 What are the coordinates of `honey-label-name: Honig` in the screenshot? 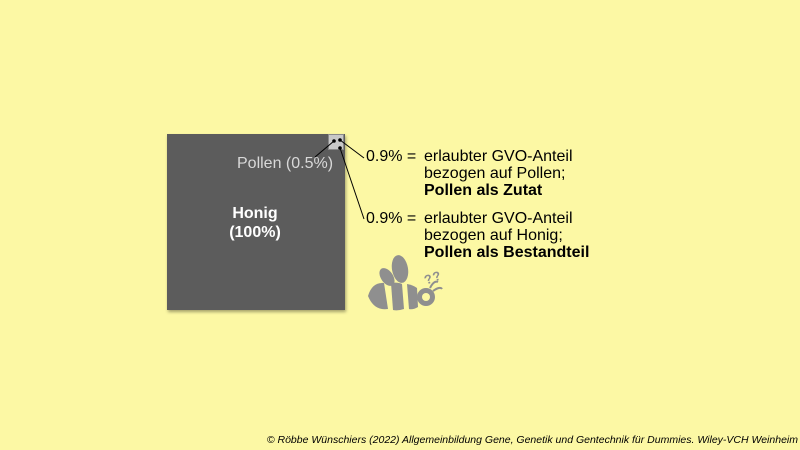 It's located at (255, 213).